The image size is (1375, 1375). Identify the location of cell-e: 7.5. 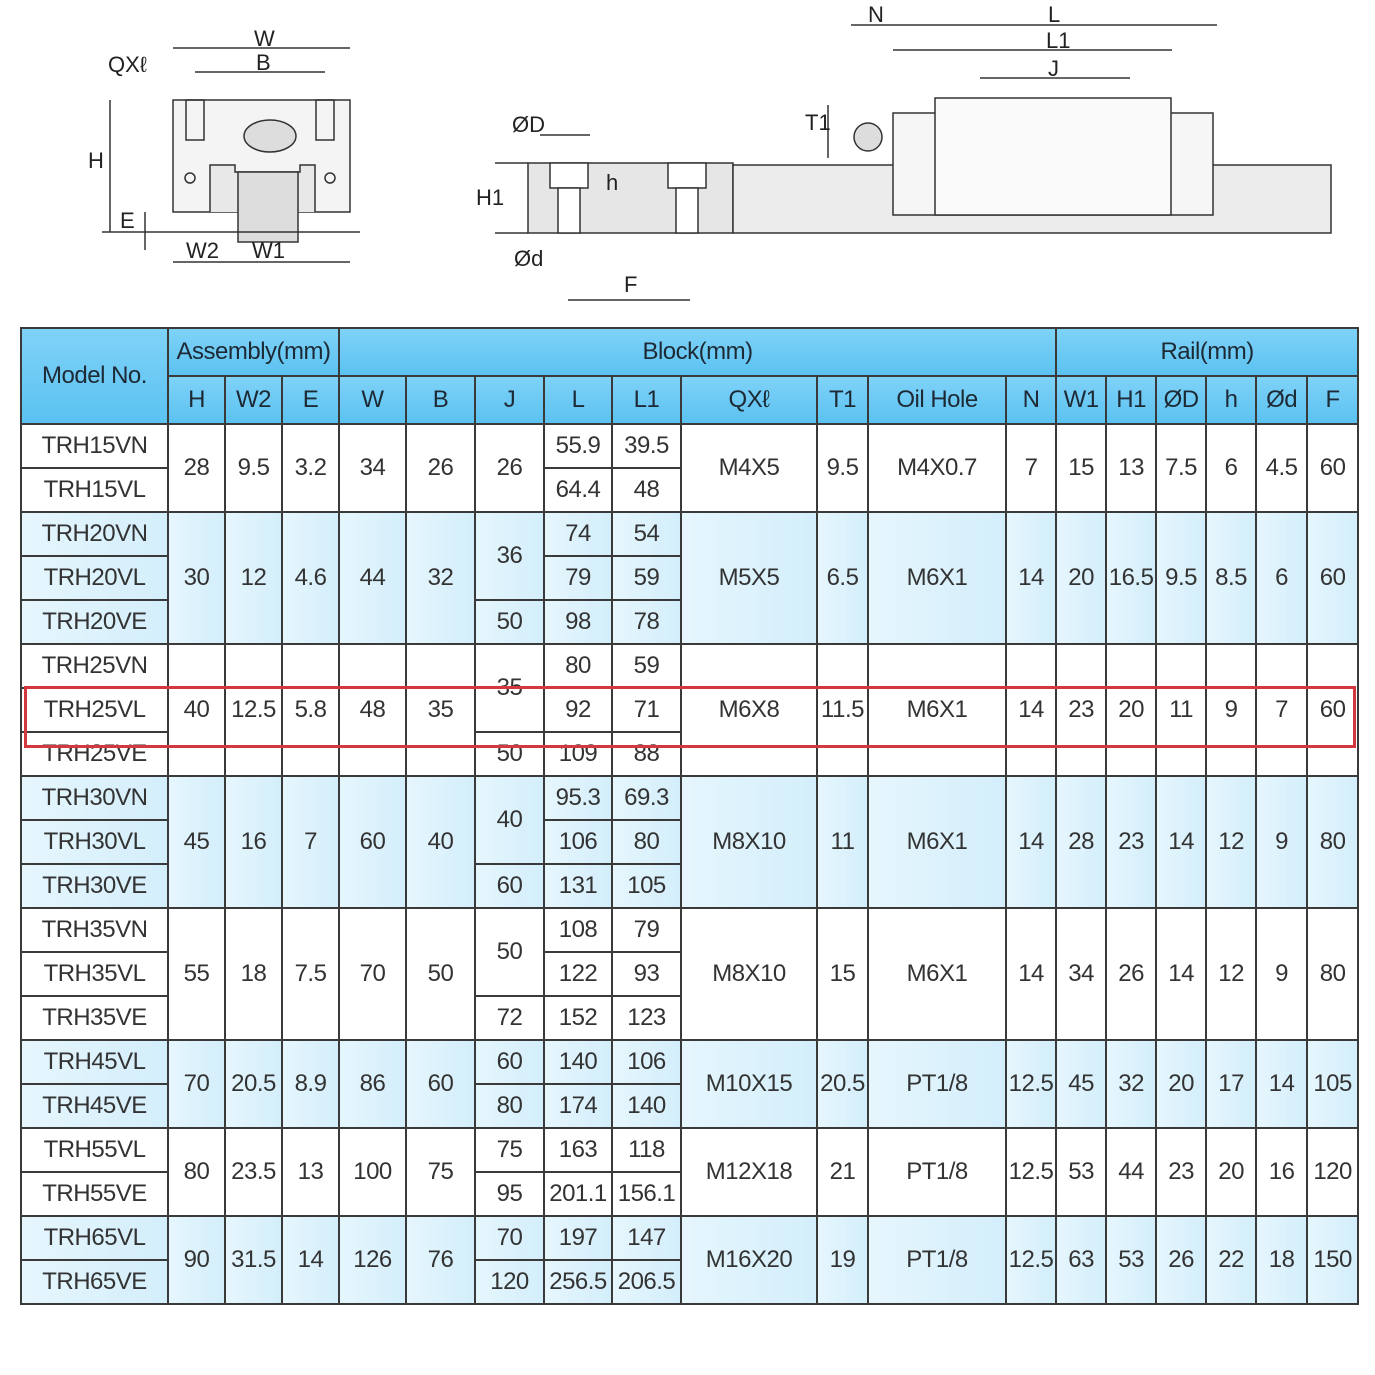
(310, 974).